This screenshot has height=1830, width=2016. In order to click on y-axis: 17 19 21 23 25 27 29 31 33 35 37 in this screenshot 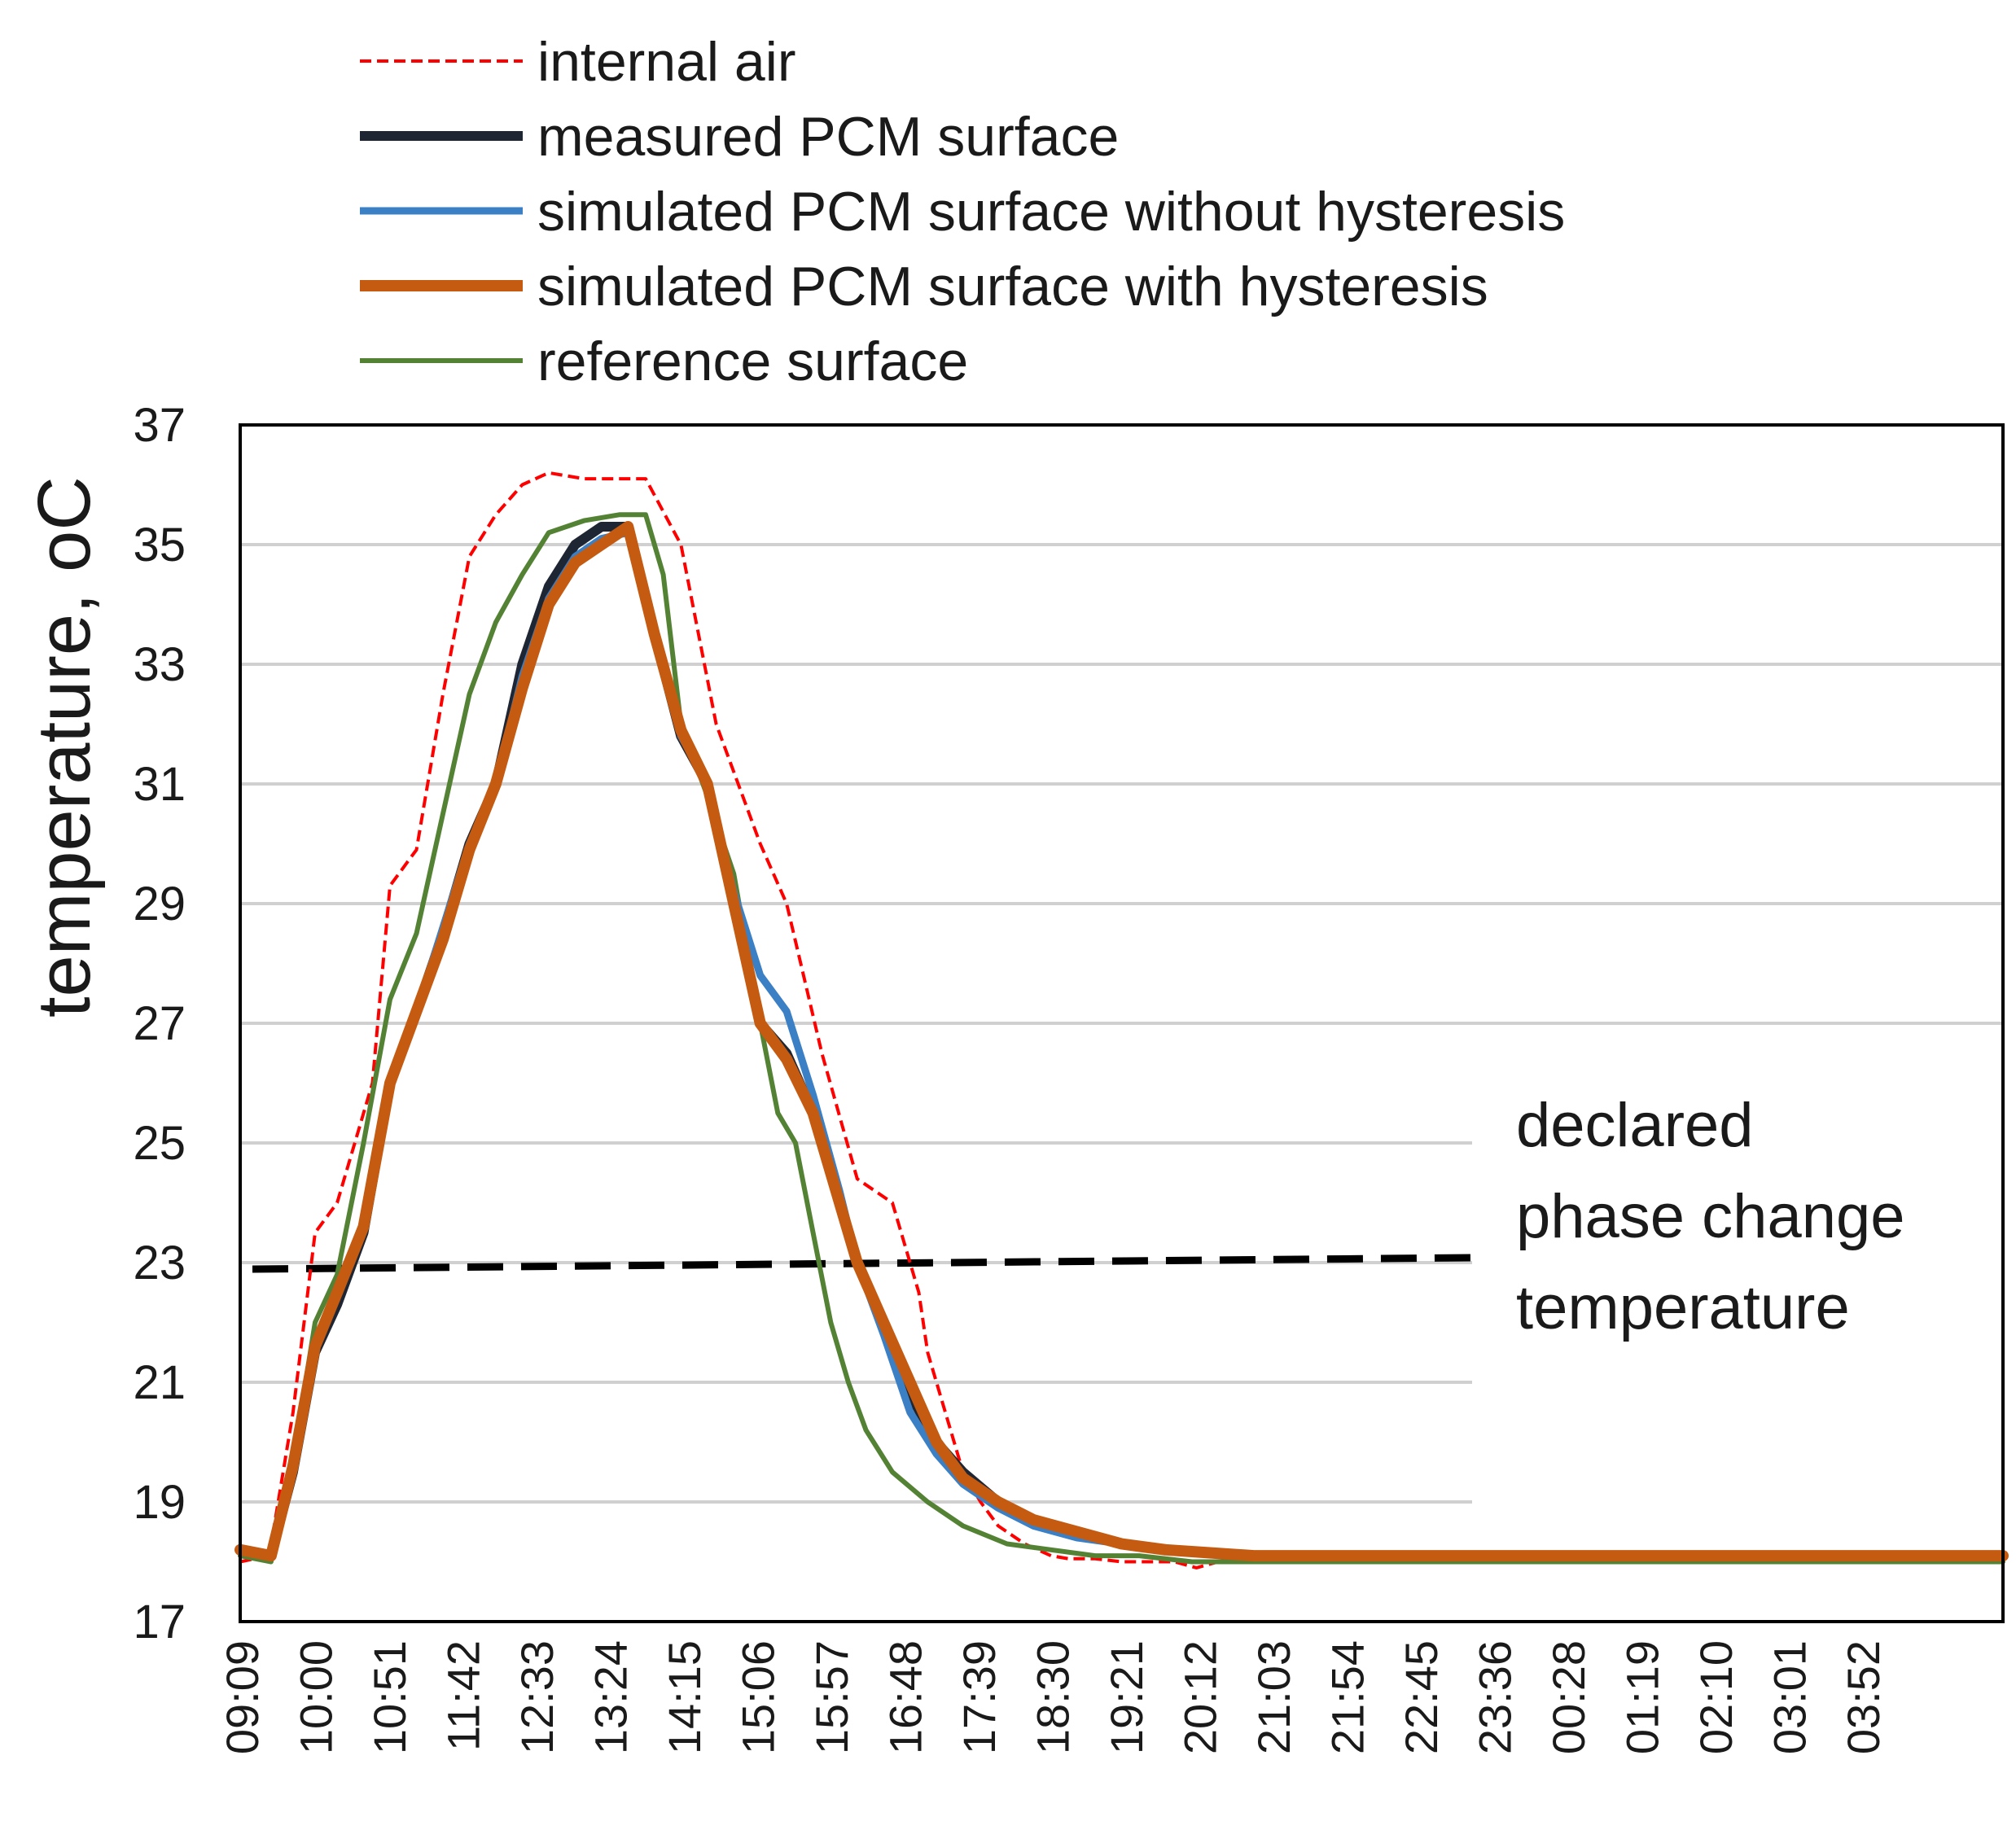, I will do `click(159, 1023)`.